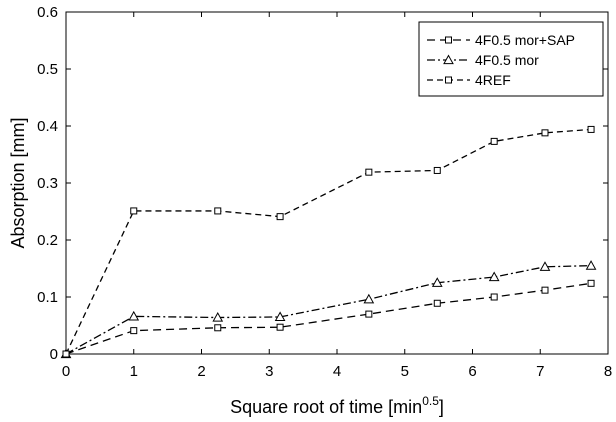 The height and width of the screenshot is (422, 616). Describe the element at coordinates (47, 297) in the screenshot. I see `y-tick-label: 0.1` at that location.